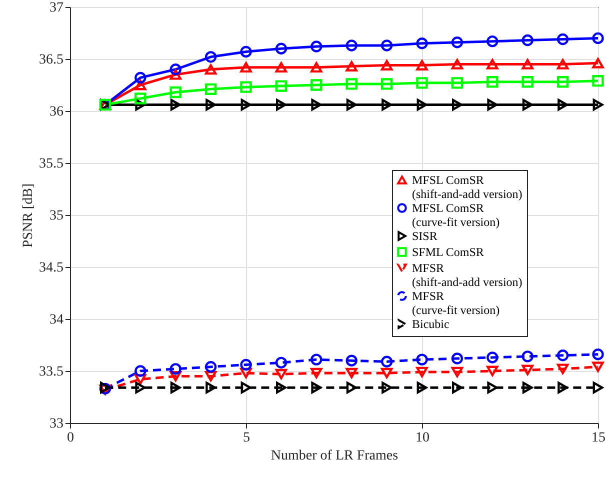  Describe the element at coordinates (57, 424) in the screenshot. I see `y-tick-label: 33` at that location.